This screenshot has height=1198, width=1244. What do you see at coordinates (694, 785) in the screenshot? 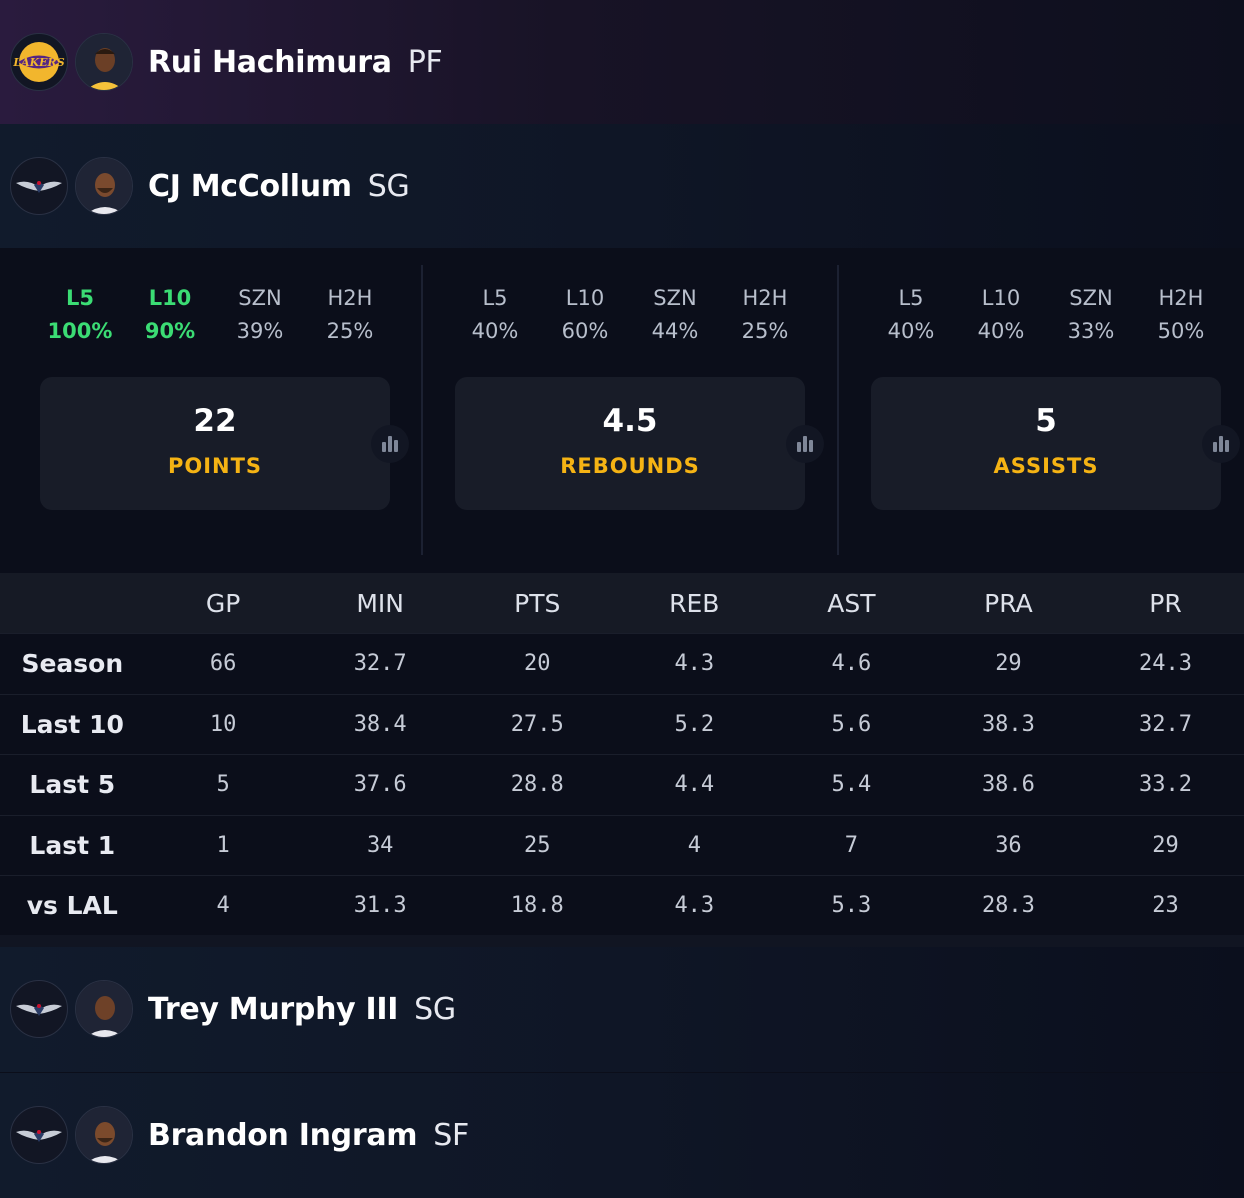
I see `table-cell: 4.4` at bounding box center [694, 785].